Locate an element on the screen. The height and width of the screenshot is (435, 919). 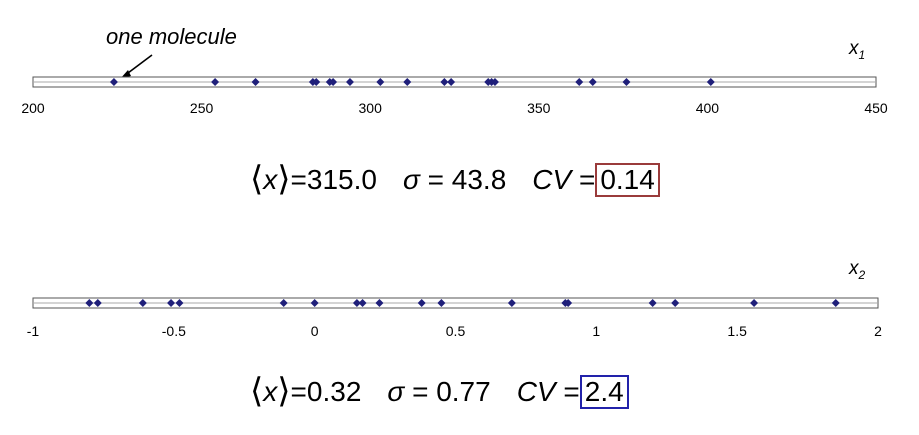
tick-label: 1 is located at coordinates (596, 331).